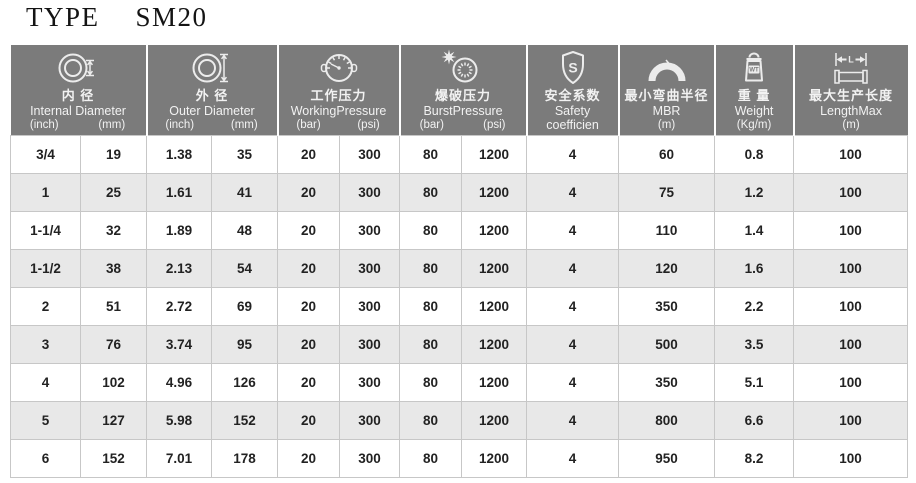 The height and width of the screenshot is (483, 916). Describe the element at coordinates (851, 68) in the screenshot. I see `max-length-icon: L` at that location.